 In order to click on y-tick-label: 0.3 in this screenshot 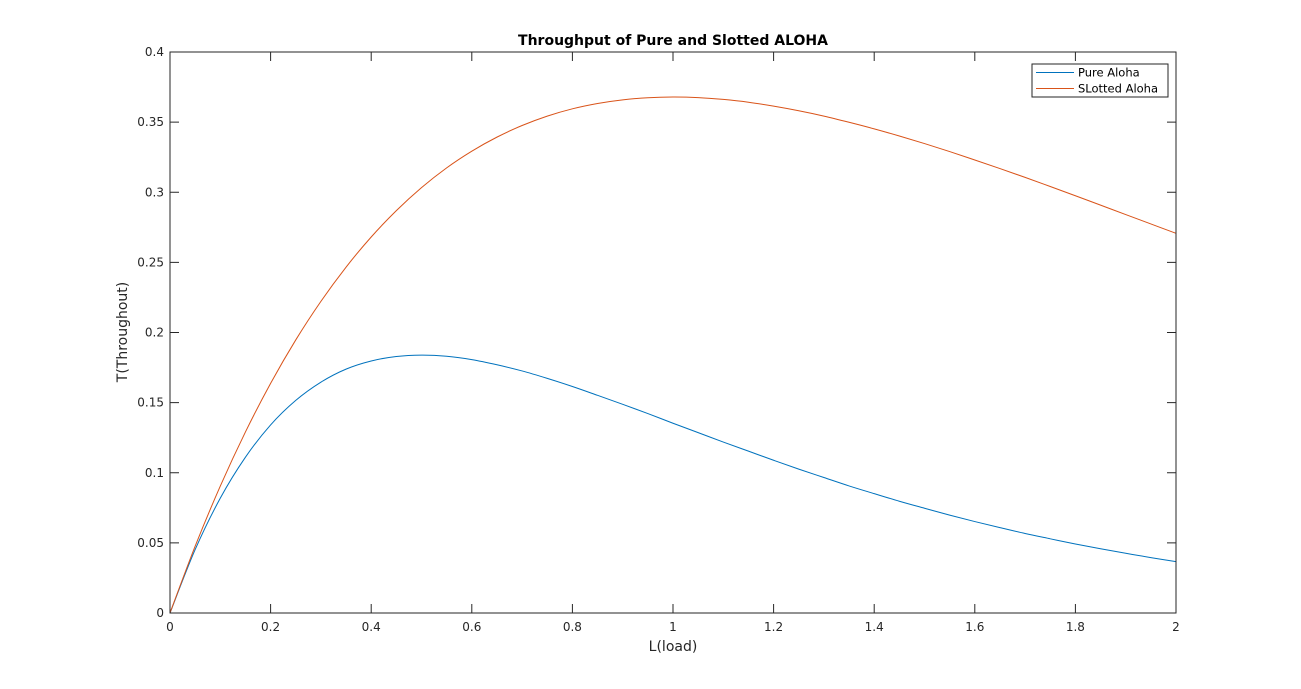, I will do `click(154, 192)`.